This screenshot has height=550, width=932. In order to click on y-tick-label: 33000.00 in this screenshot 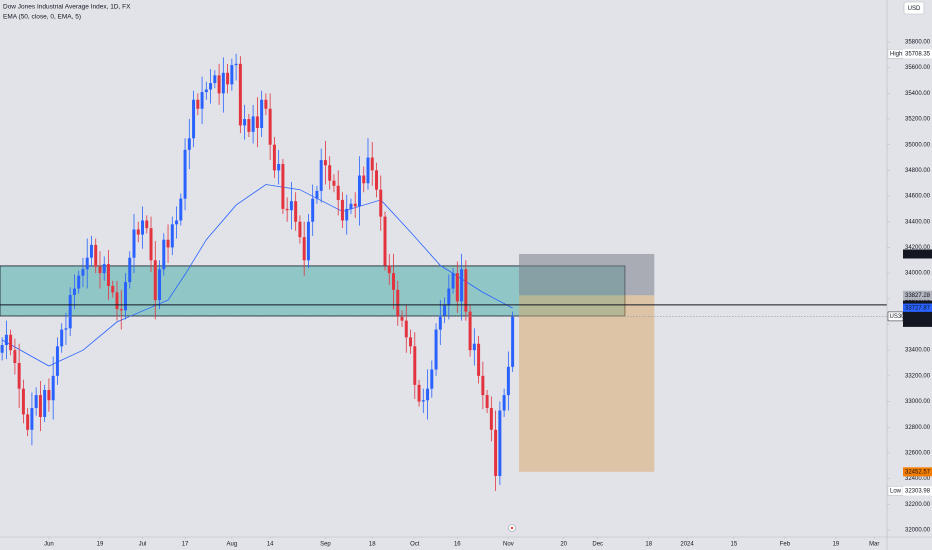, I will do `click(918, 402)`.